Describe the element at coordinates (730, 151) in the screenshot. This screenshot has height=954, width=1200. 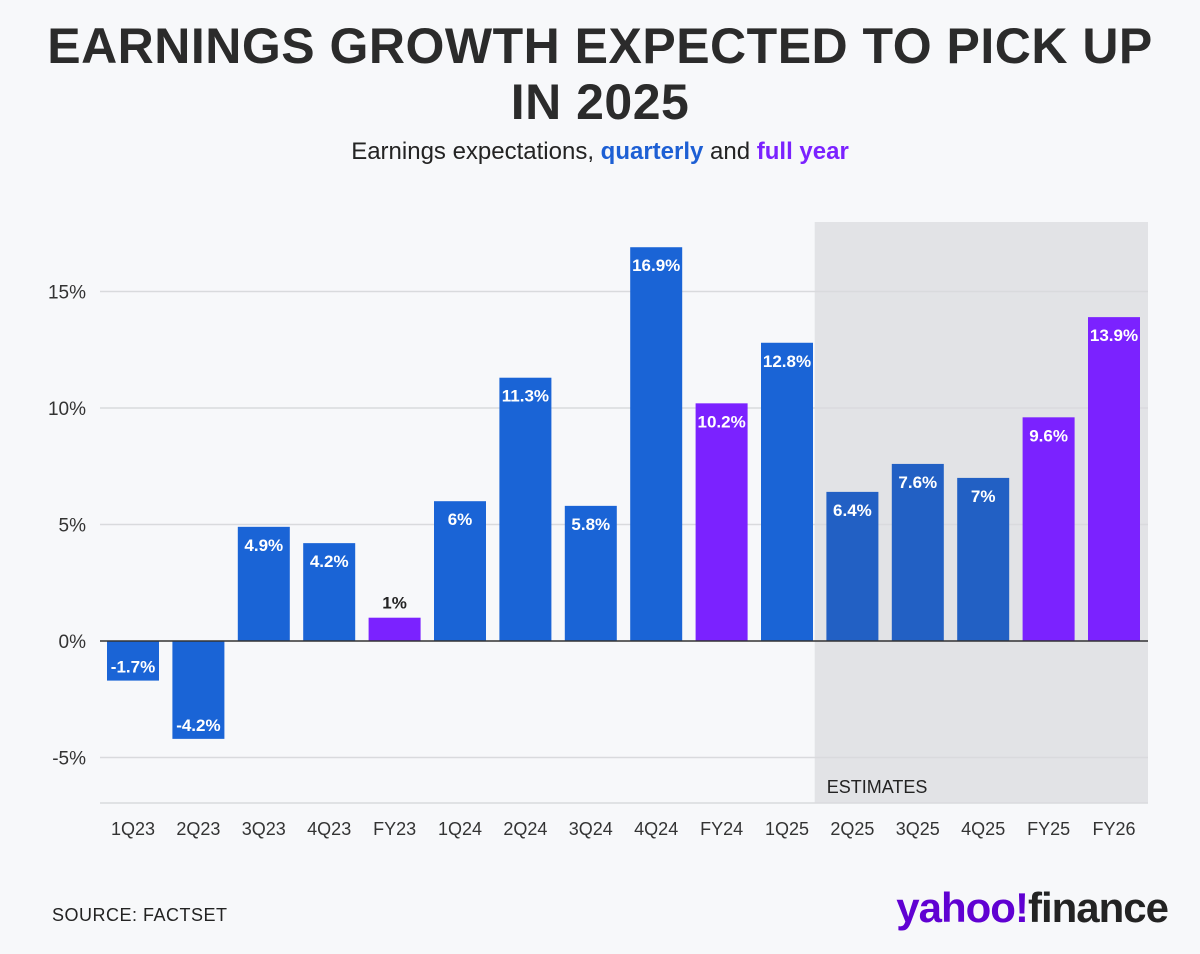
I see `subtitle-and: and` at that location.